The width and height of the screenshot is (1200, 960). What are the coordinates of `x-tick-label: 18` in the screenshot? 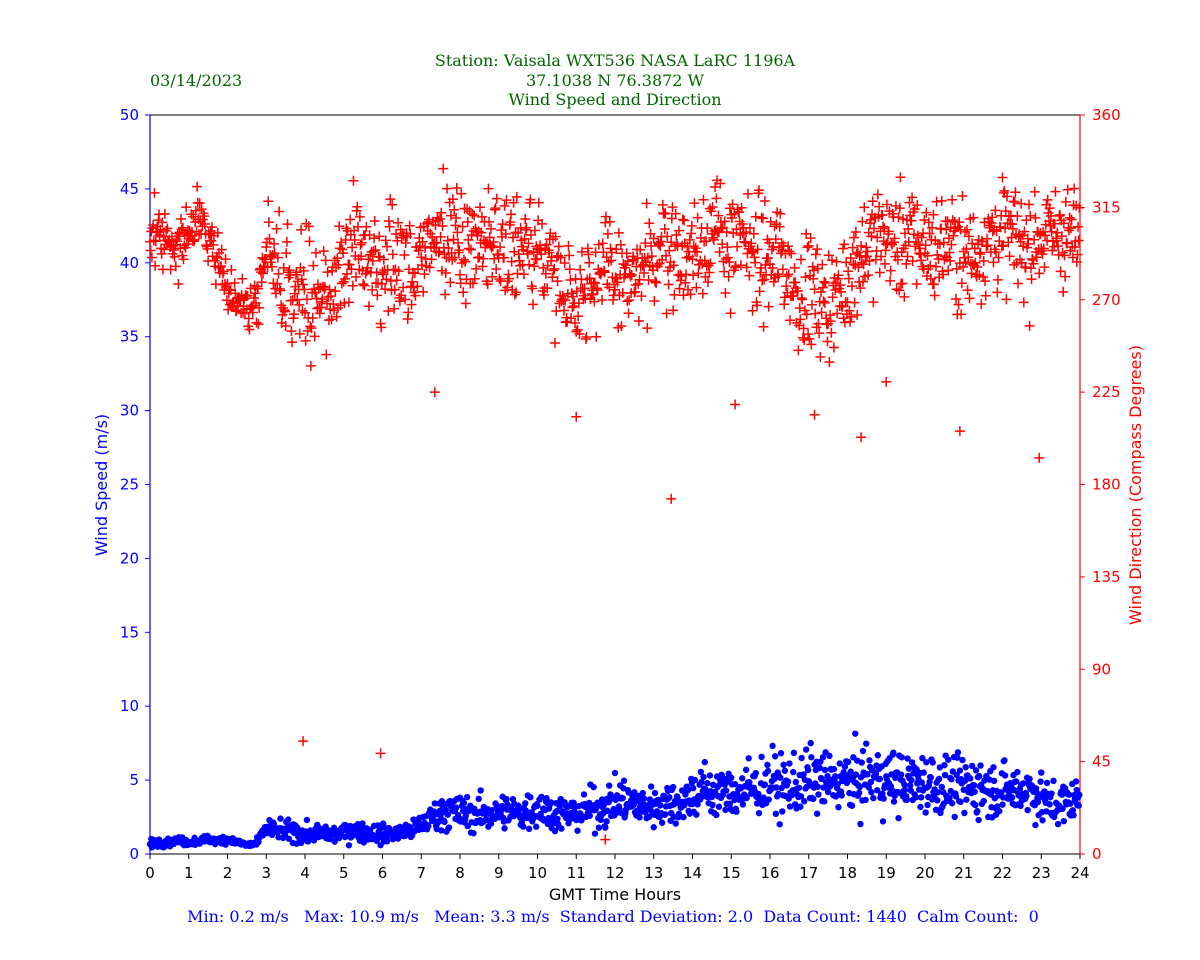 It's located at (847, 873).